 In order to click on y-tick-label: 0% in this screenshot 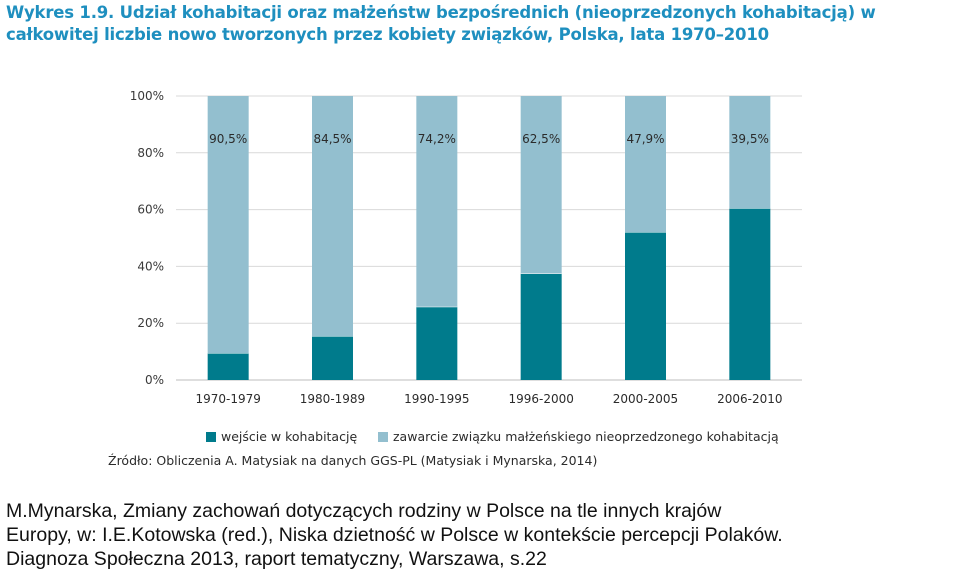, I will do `click(154, 380)`.